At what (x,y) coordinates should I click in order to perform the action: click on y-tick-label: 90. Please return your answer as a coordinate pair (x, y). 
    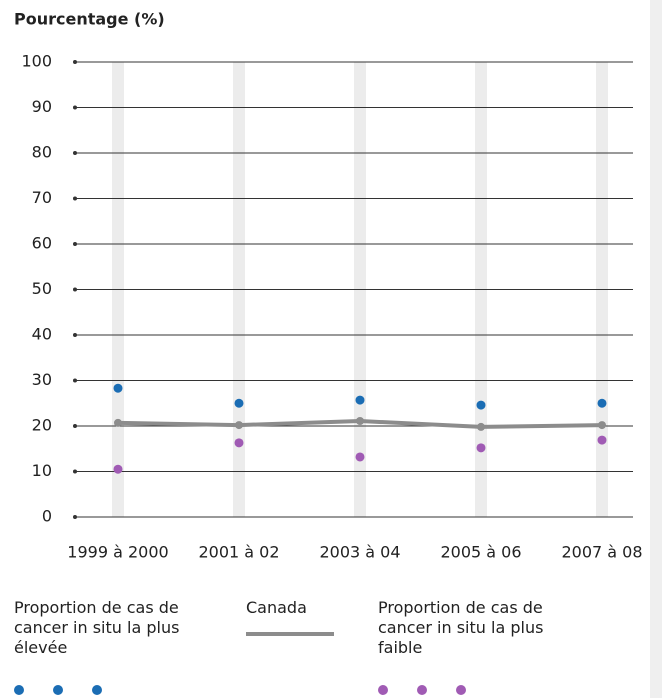
    Looking at the image, I should click on (42, 106).